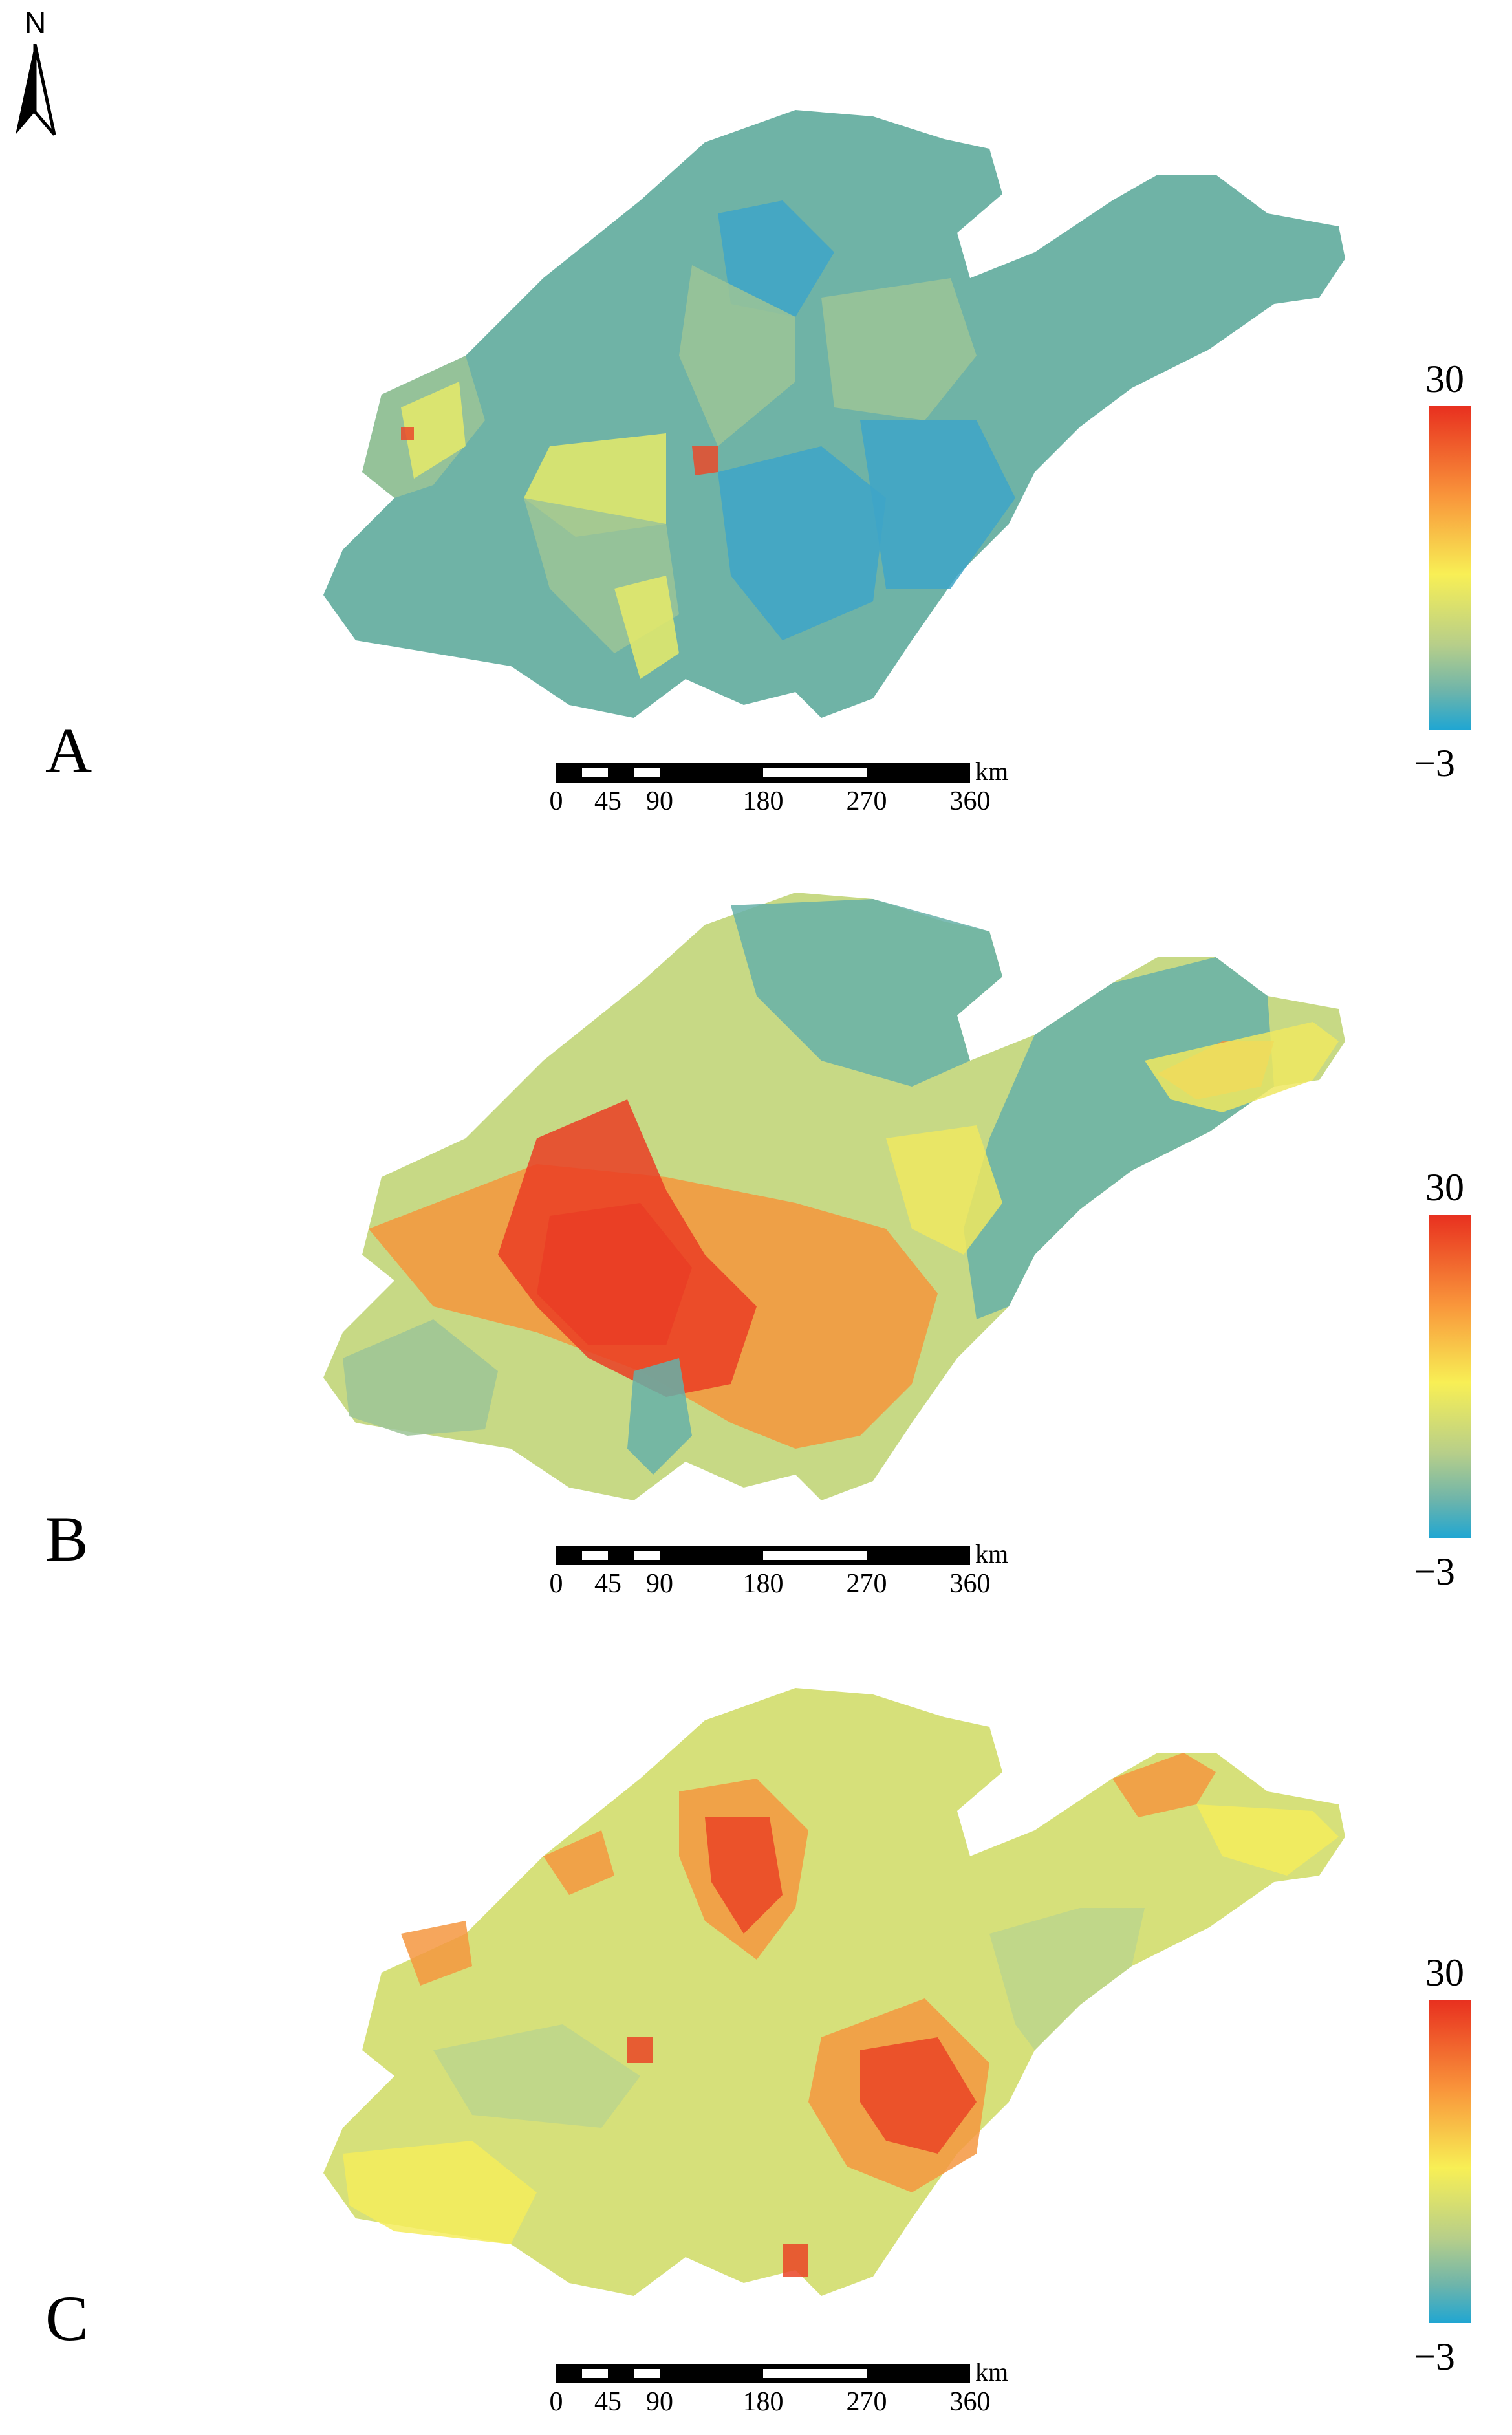 The width and height of the screenshot is (1512, 2435). What do you see at coordinates (67, 2318) in the screenshot?
I see `panel-label-c: C` at bounding box center [67, 2318].